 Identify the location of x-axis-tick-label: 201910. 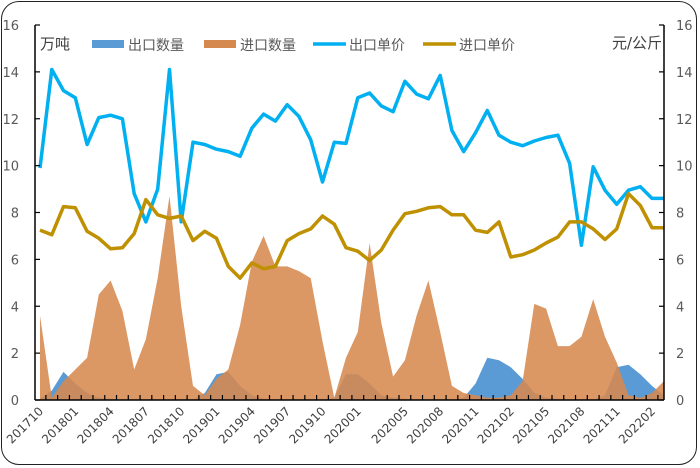
(307, 425).